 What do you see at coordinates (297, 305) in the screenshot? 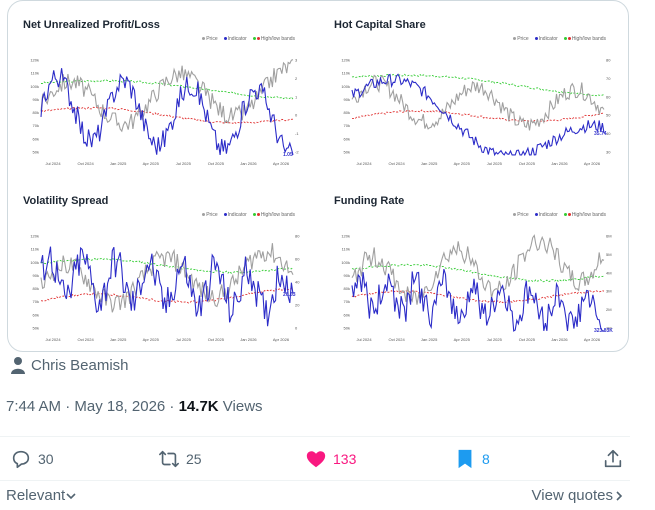
I see `y-right-tick: 20` at bounding box center [297, 305].